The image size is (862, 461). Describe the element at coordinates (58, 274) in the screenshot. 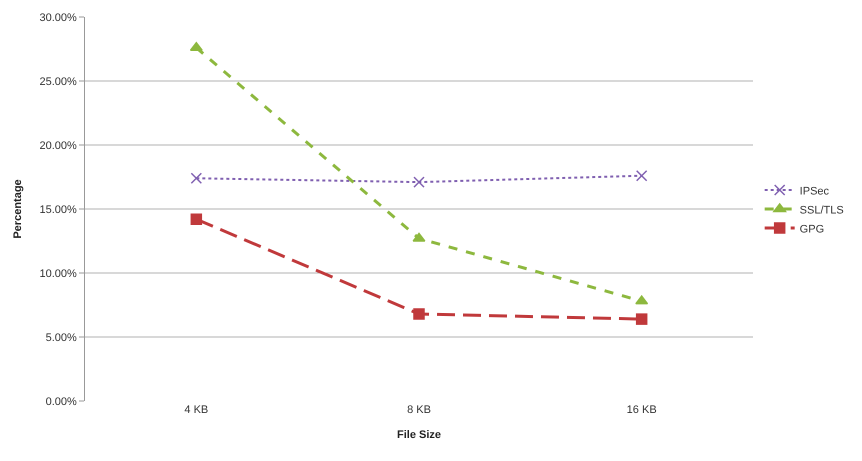

I see `y-tick-label: 10.00%` at that location.